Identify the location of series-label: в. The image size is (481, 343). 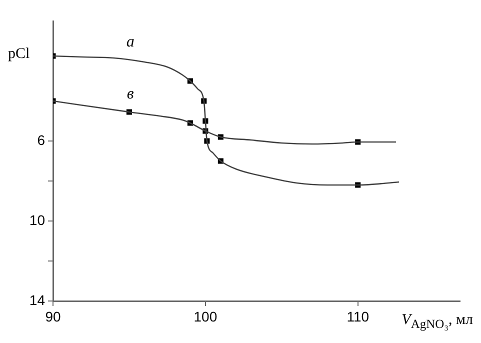
(130, 93).